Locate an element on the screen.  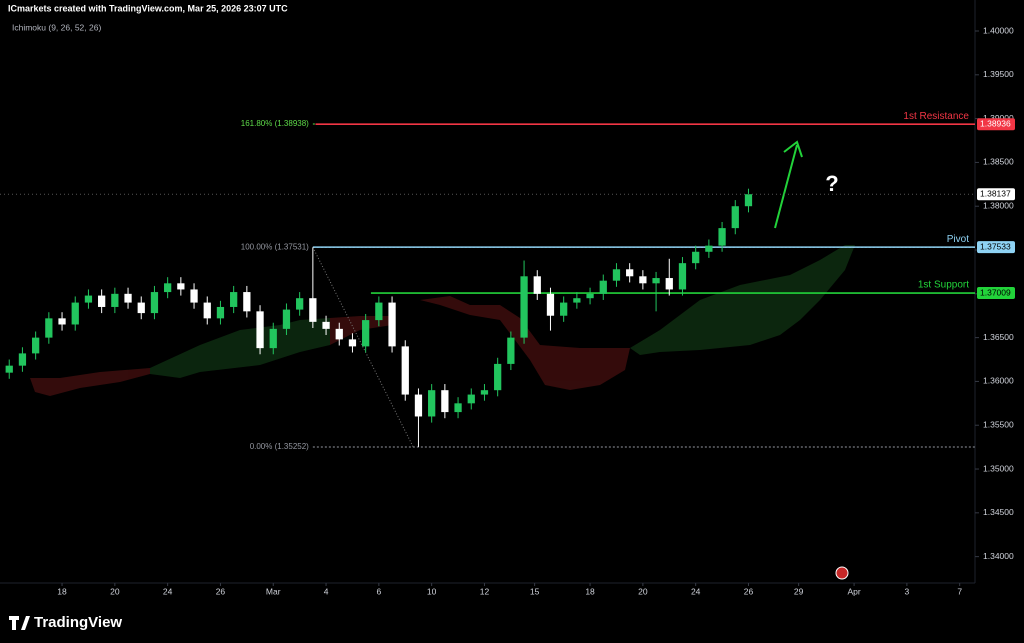
x-tick-label: 4 is located at coordinates (326, 591).